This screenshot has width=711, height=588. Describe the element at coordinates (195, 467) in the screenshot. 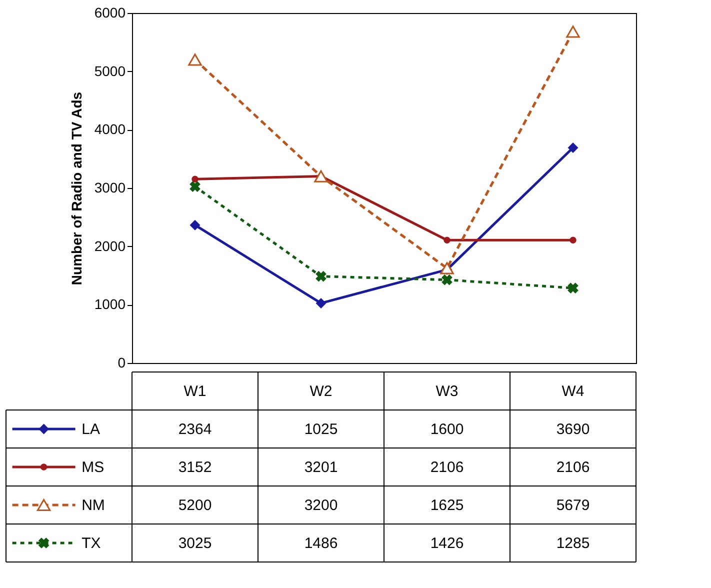

I see `data-label: 3152` at that location.